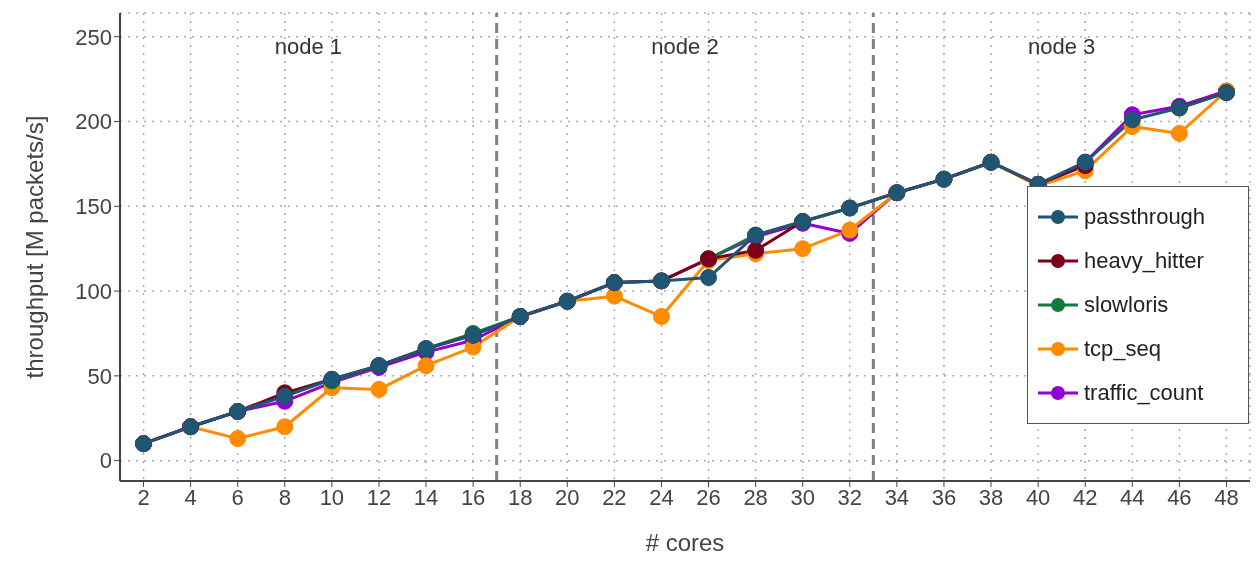  What do you see at coordinates (1038, 497) in the screenshot?
I see `x-tick-label: 40` at bounding box center [1038, 497].